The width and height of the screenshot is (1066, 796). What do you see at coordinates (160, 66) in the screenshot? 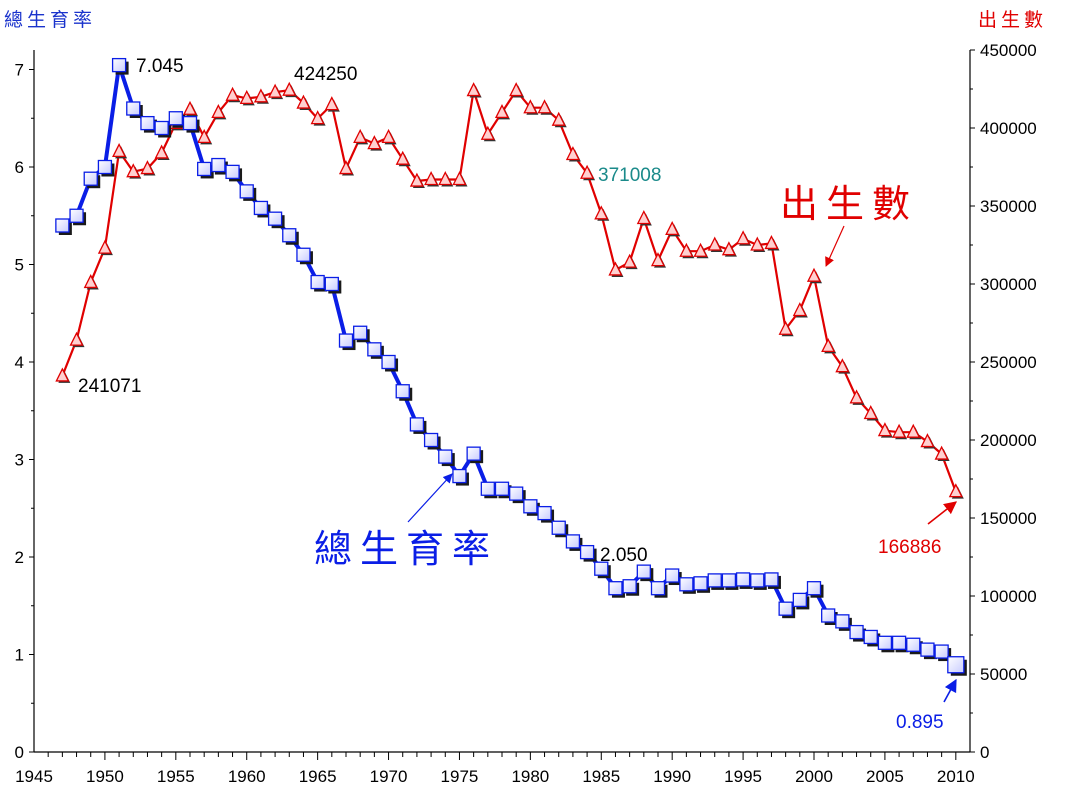
I see `annotation-tfr-max: 7.045` at bounding box center [160, 66].